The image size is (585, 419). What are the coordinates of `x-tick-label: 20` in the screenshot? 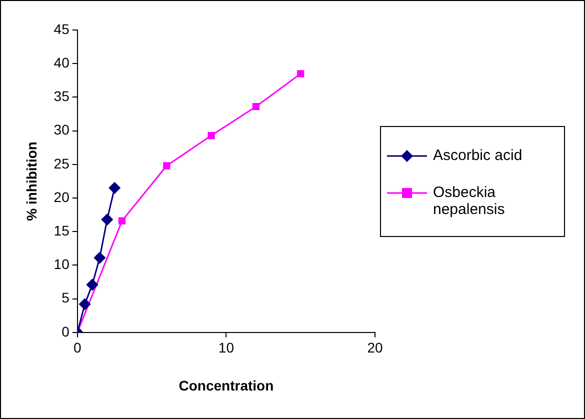 It's located at (375, 348).